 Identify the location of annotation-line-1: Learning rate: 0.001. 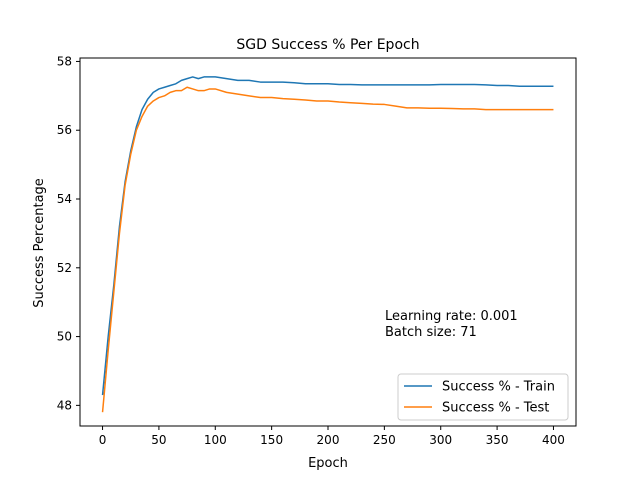
(451, 316).